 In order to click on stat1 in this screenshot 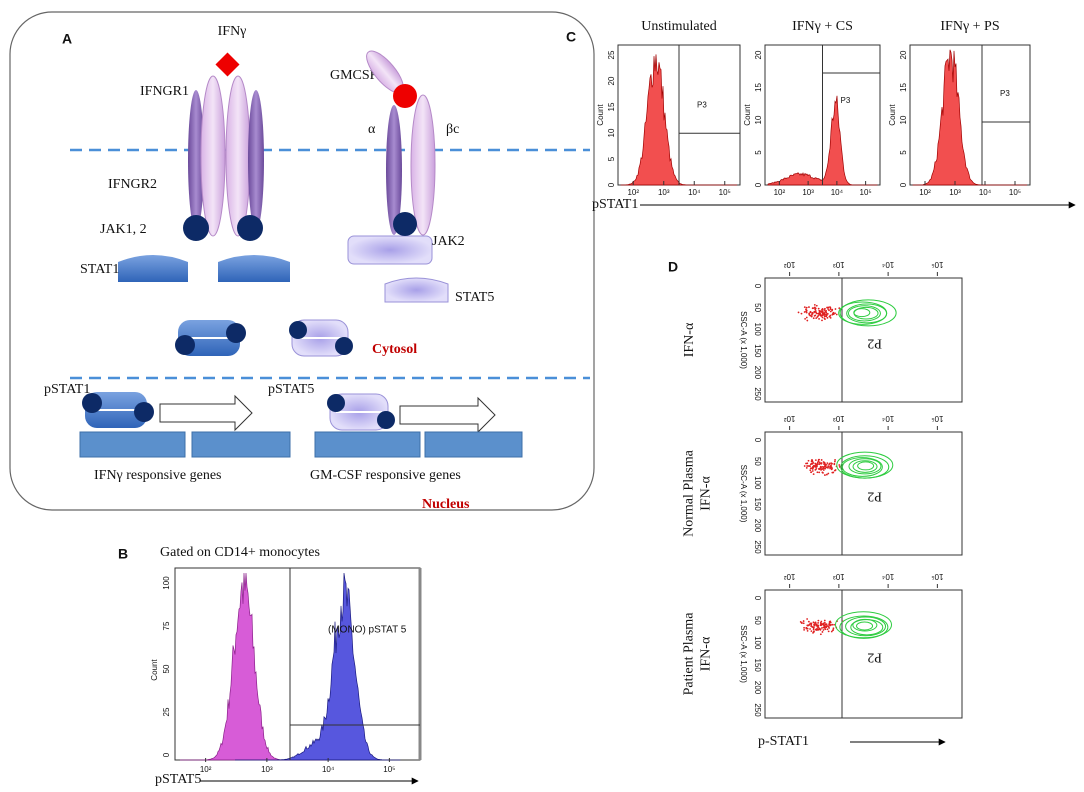, I will do `click(254, 268)`.